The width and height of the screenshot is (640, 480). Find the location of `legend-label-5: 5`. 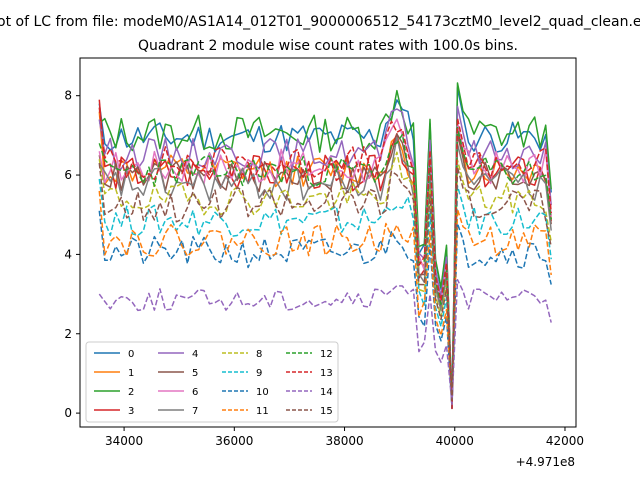

legend-label-5: 5 is located at coordinates (195, 373).